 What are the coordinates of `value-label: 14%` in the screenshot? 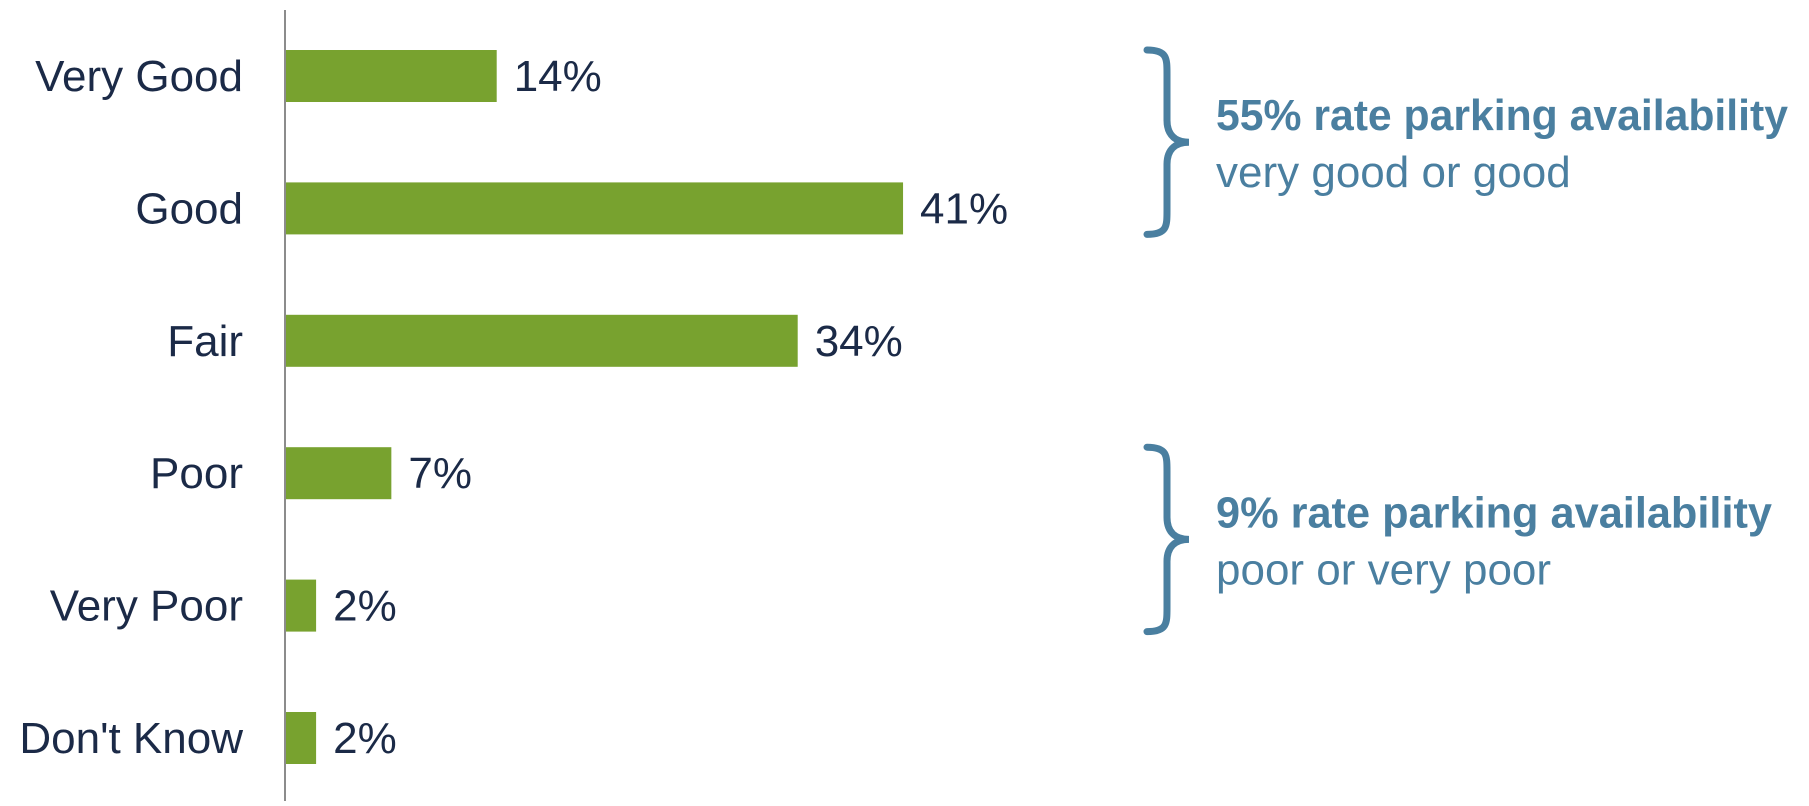 It's located at (558, 76).